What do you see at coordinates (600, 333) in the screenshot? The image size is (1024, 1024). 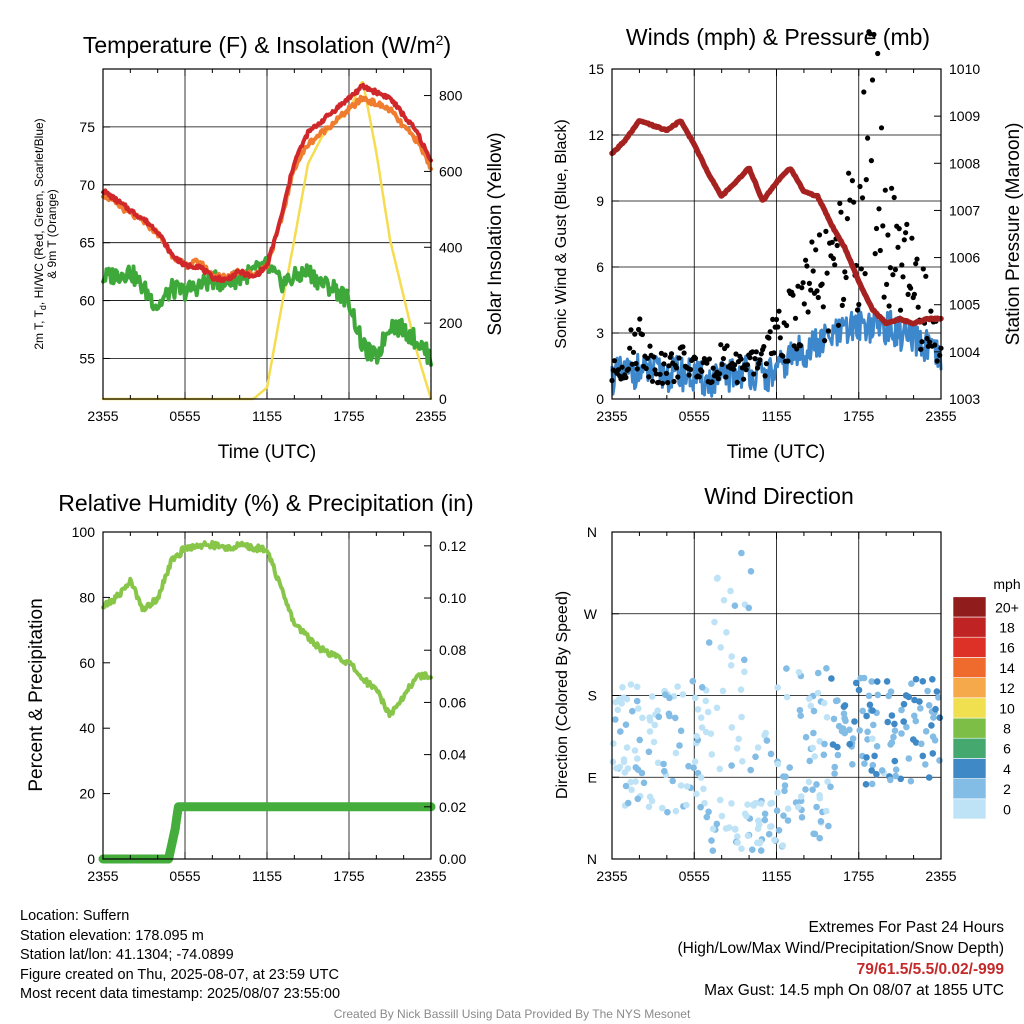 I see `winds-y-tick-label: 3` at bounding box center [600, 333].